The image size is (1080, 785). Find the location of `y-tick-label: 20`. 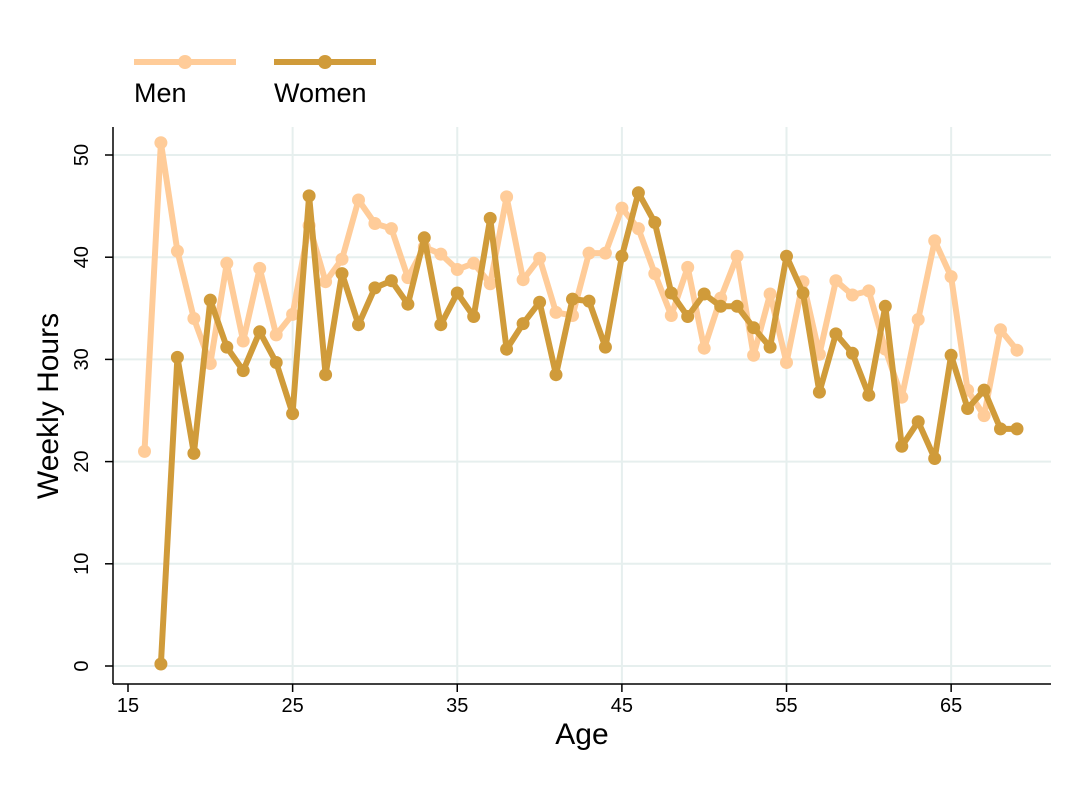

y-tick-label: 20 is located at coordinates (82, 461).